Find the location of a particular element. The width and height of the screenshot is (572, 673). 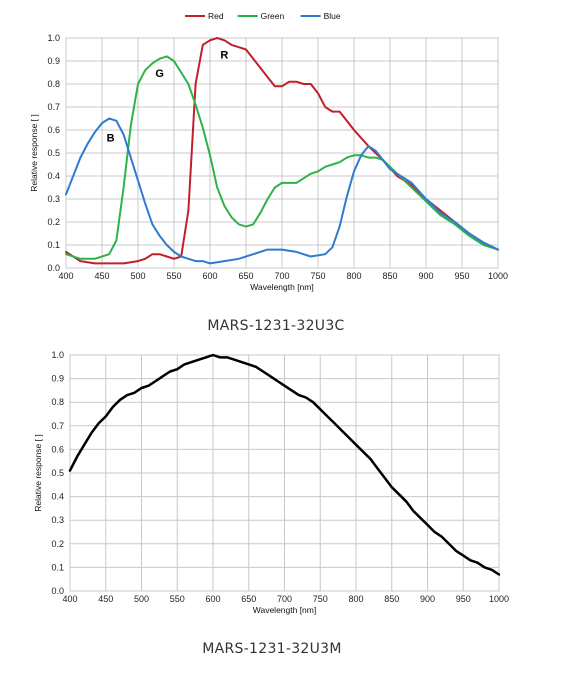

legend-label-red: Red is located at coordinates (216, 16).